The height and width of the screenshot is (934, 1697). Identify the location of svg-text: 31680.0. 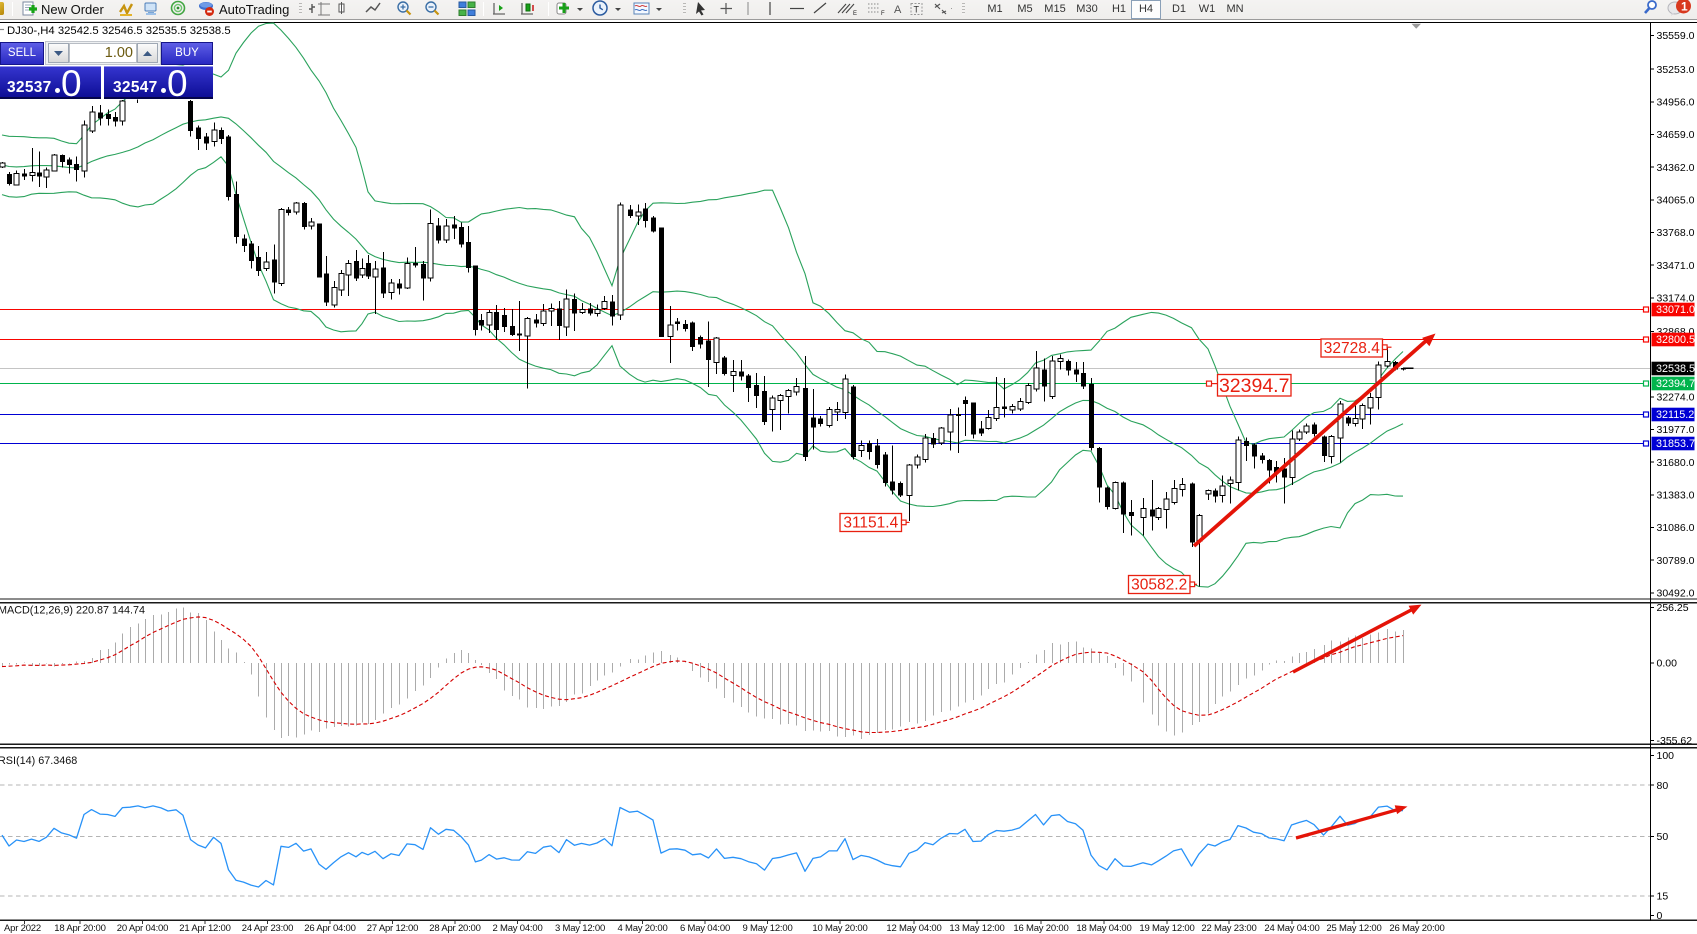
(1676, 463).